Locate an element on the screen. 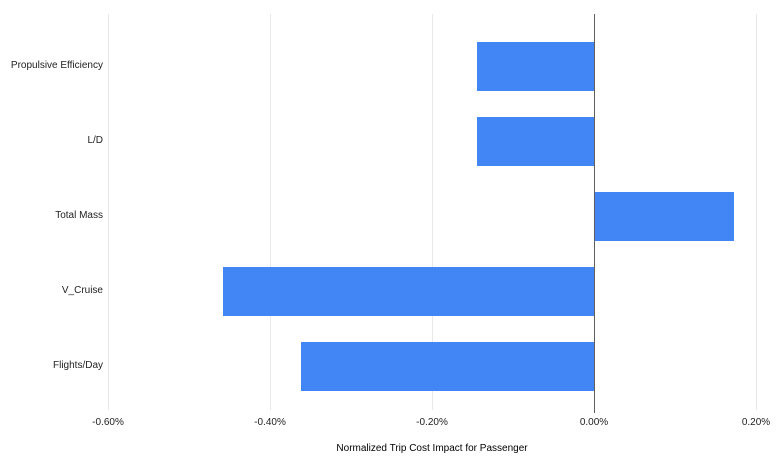 Image resolution: width=777 pixels, height=467 pixels. category-label-propulsive-efficiency: Propulsive Efficiency is located at coordinates (56, 65).